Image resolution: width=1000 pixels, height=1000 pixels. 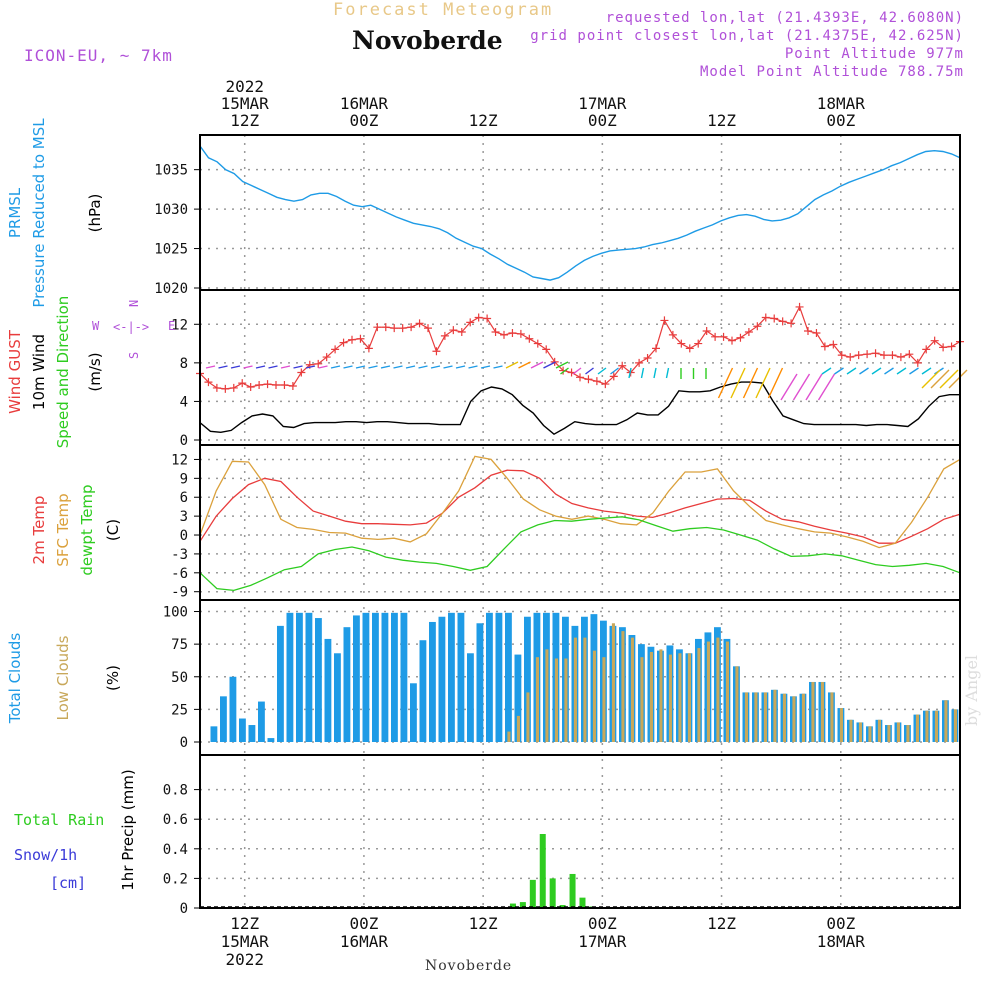 I want to click on wind-tick-label: 8, so click(x=184, y=364).